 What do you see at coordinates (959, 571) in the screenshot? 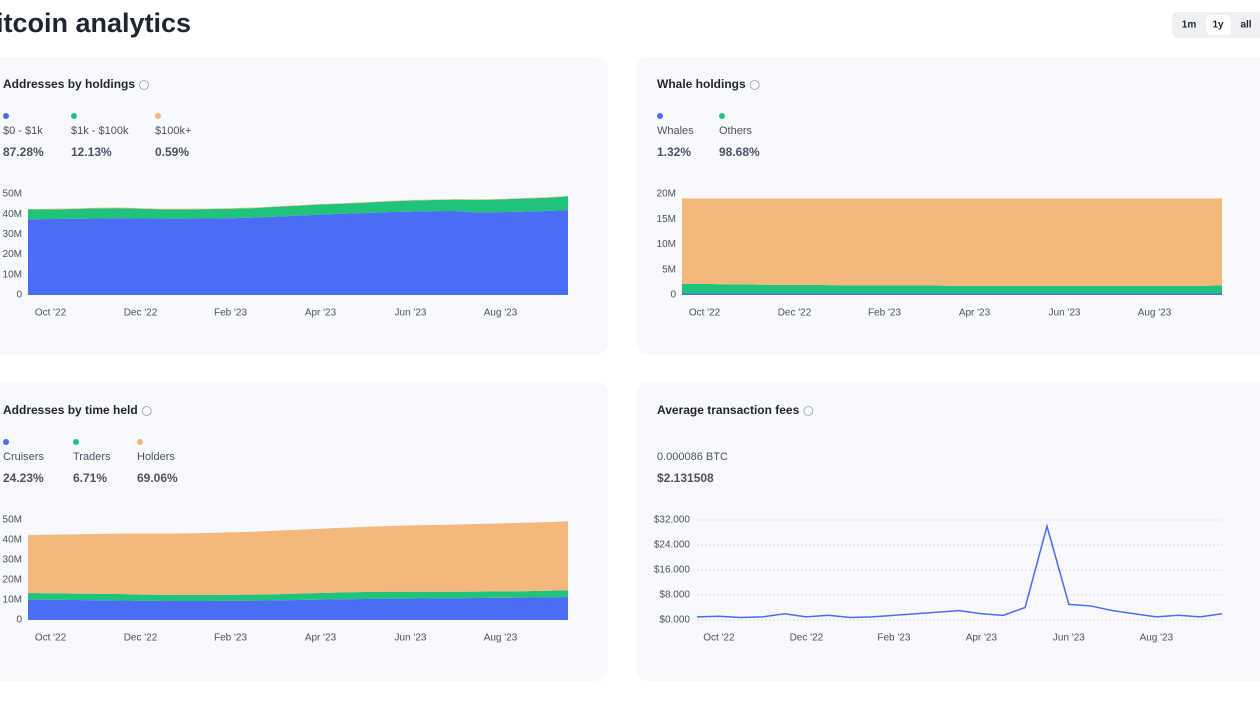
I see `line` at bounding box center [959, 571].